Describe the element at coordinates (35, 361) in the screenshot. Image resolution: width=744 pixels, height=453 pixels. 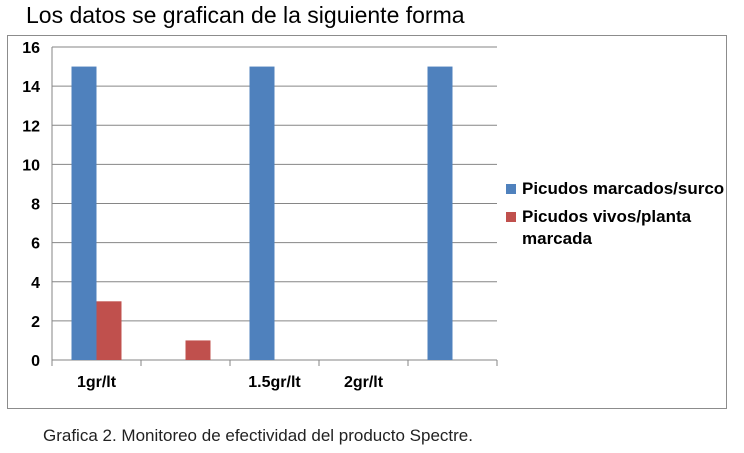
I see `y-tick-label-0: 0` at that location.